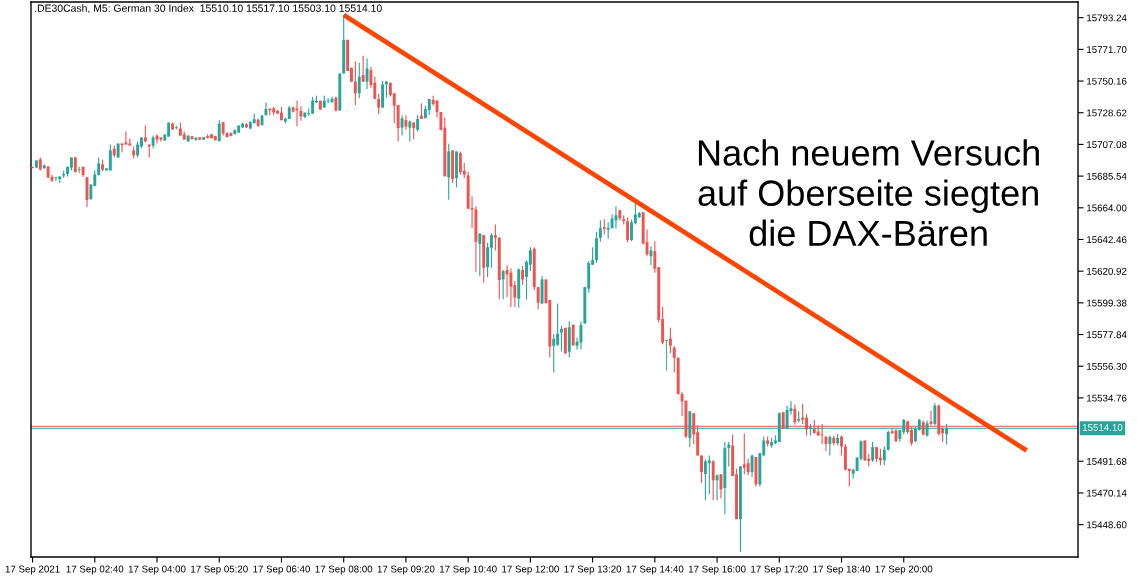 The width and height of the screenshot is (1137, 578). I want to click on y-tick-label: 15491.68, so click(1107, 461).